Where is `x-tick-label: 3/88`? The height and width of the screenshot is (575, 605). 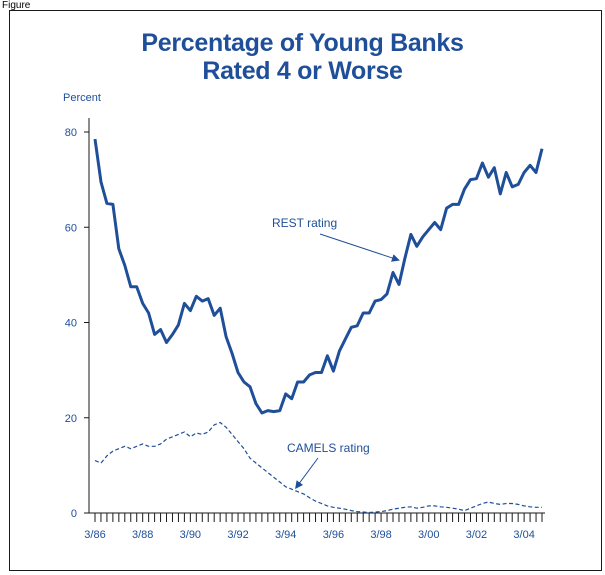
x-tick-label: 3/88 is located at coordinates (142, 535).